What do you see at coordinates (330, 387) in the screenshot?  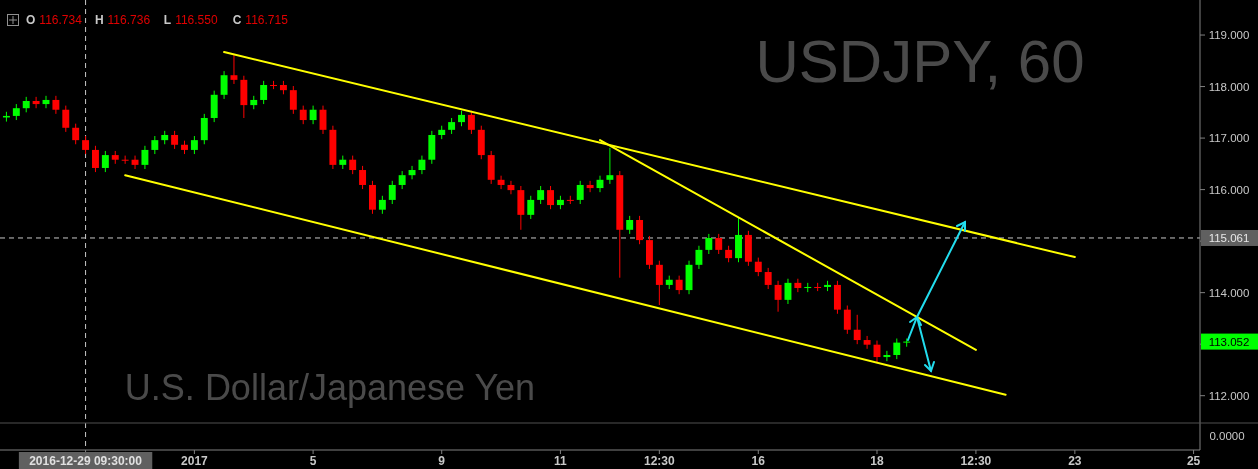 I see `text: U.S. Dollar/Japanese Yen` at bounding box center [330, 387].